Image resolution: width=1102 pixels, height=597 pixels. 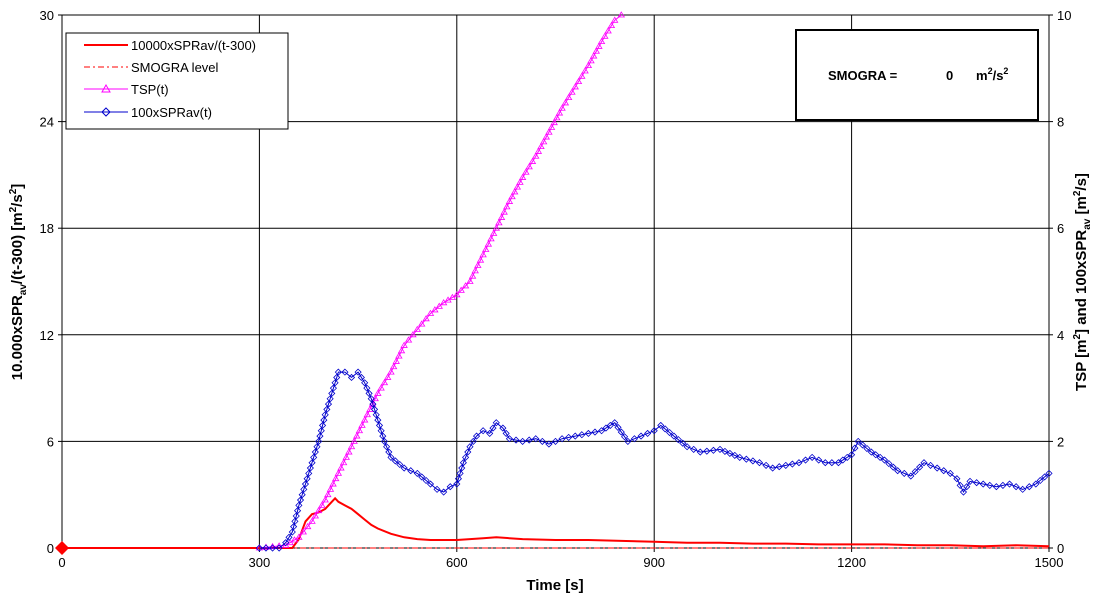 What do you see at coordinates (1082, 282) in the screenshot?
I see `y-axis-right-title: TSP [m2] and 100xSPRav [m2/s]` at bounding box center [1082, 282].